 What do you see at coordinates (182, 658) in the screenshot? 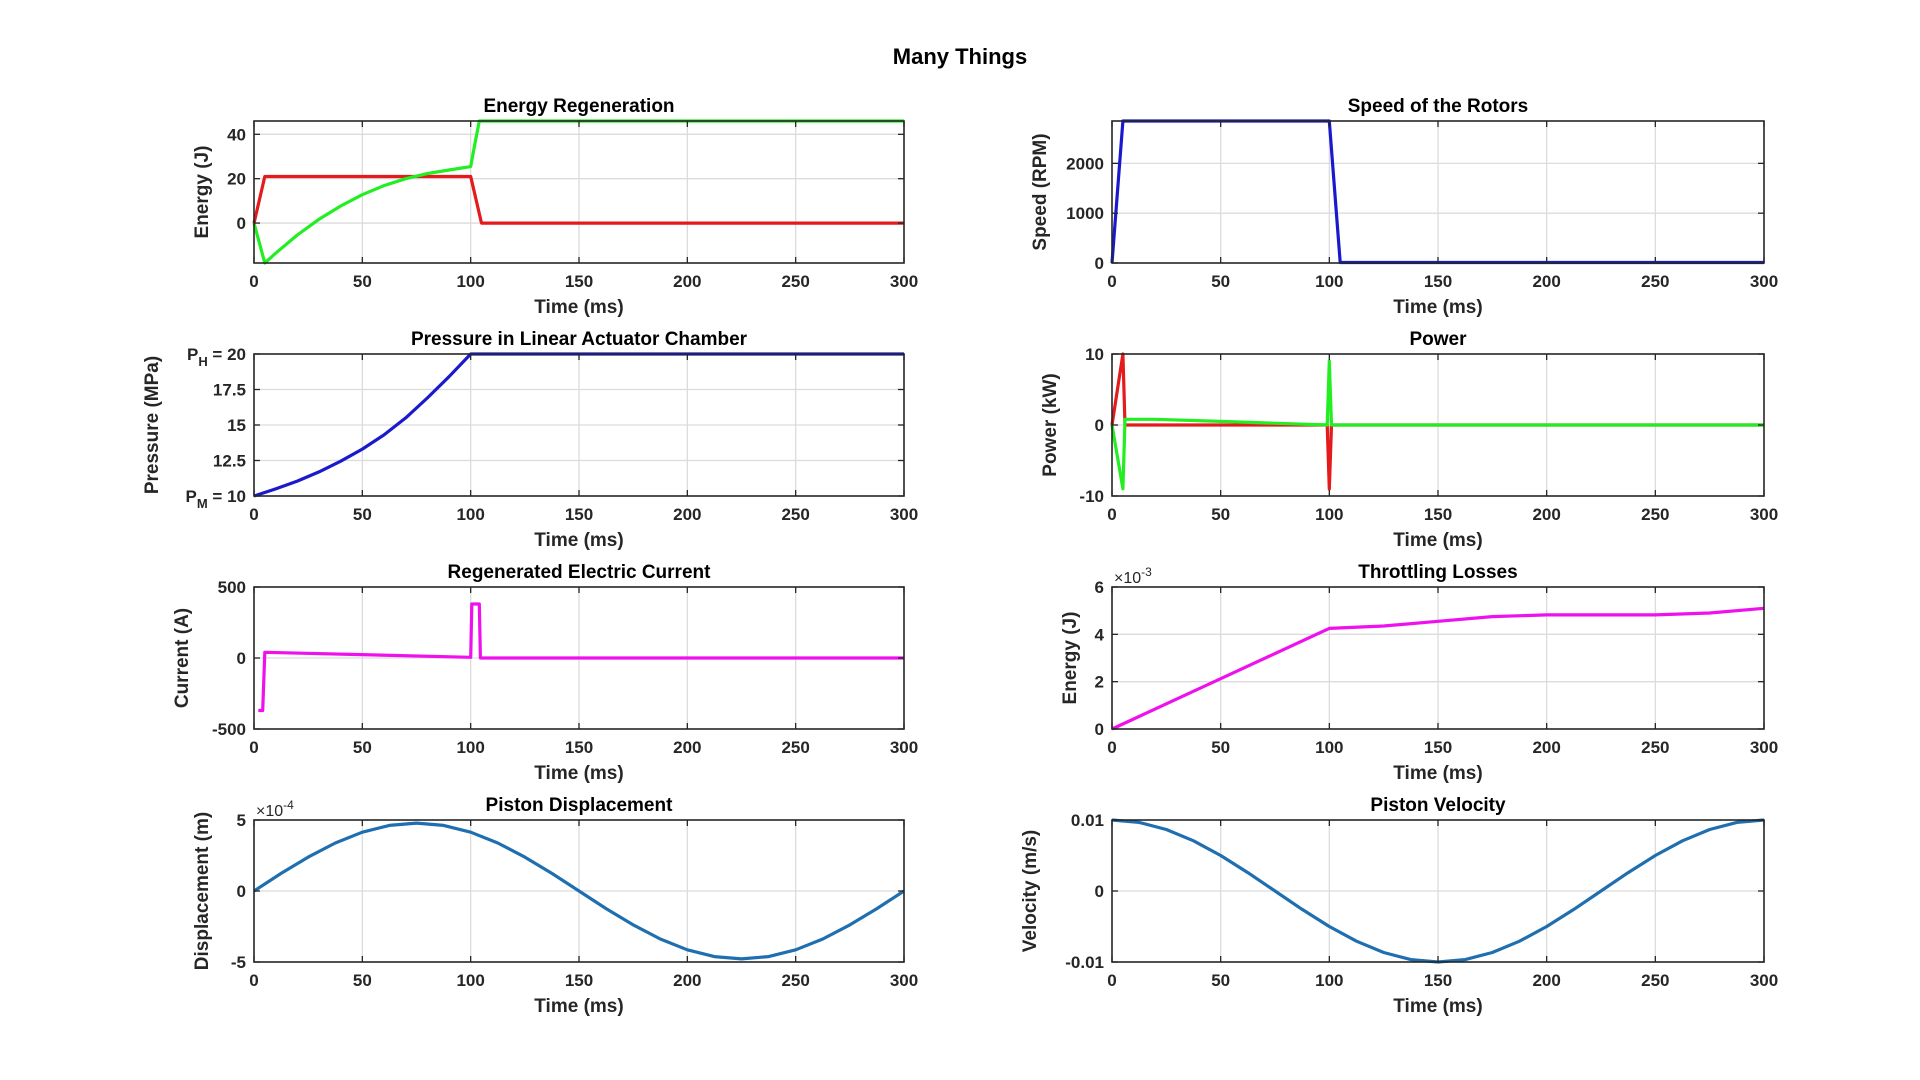
I see `y-axis-label: Current (A)` at bounding box center [182, 658].